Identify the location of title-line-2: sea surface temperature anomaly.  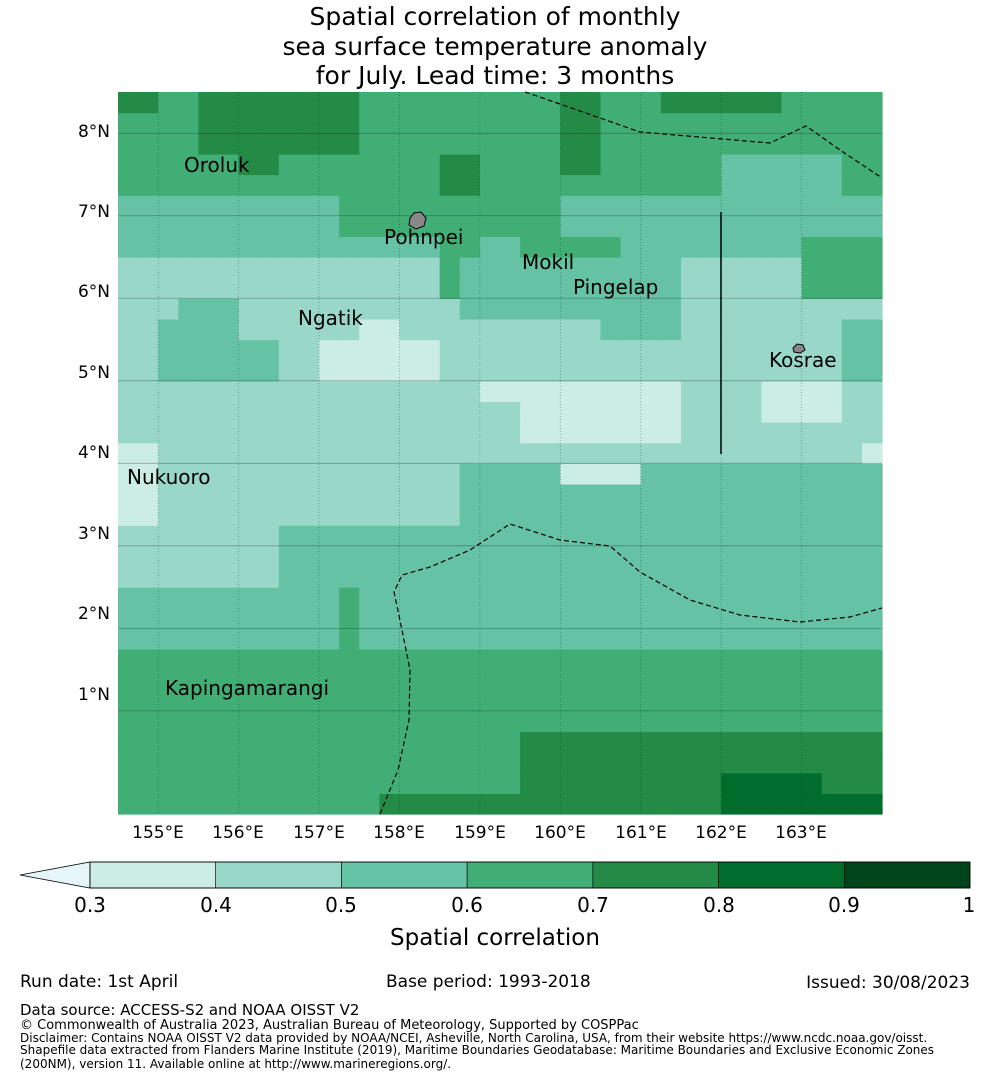
(495, 46).